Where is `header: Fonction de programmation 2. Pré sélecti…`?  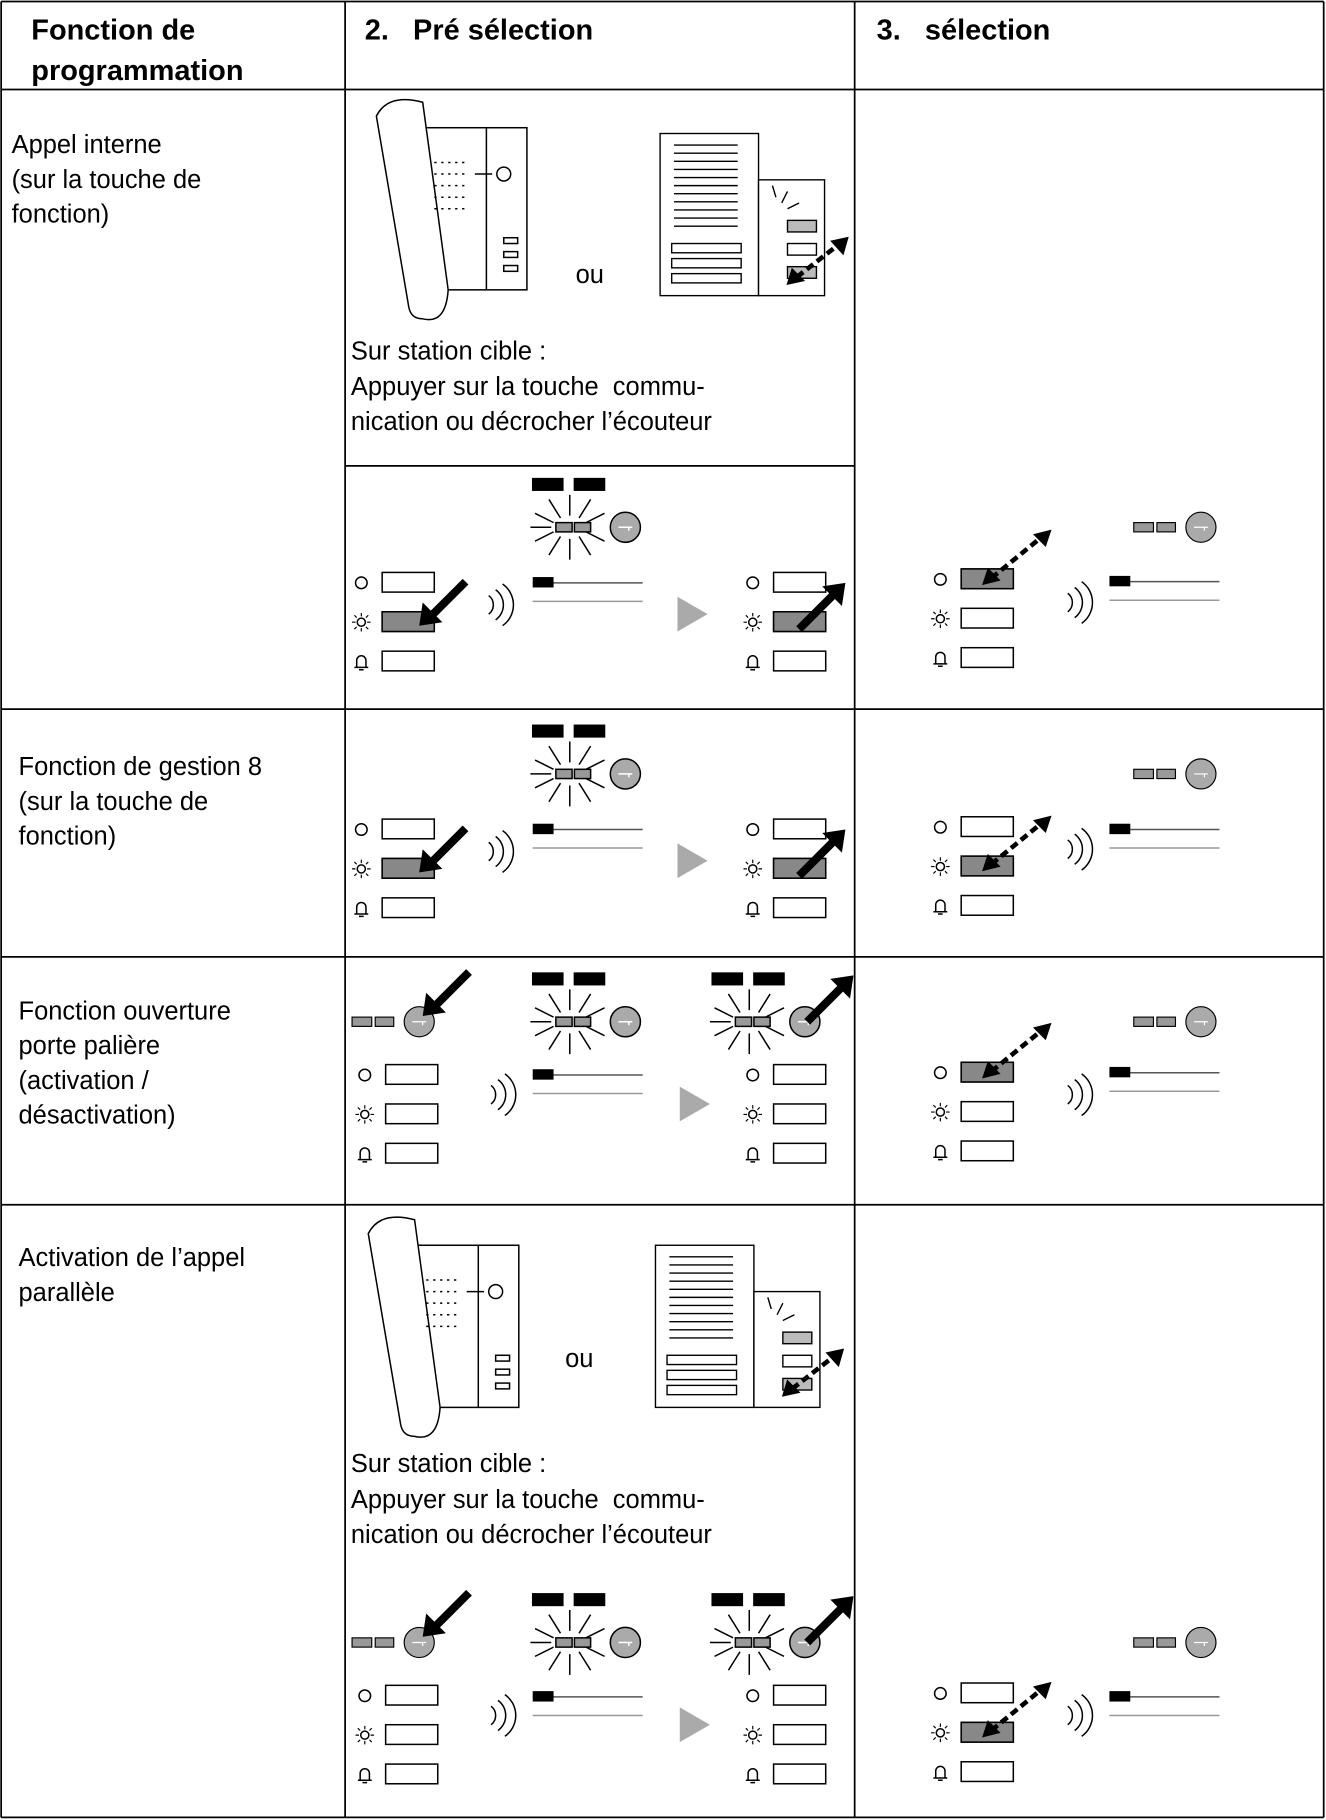 header: Fonction de programmation 2. Pré sélecti… is located at coordinates (540, 51).